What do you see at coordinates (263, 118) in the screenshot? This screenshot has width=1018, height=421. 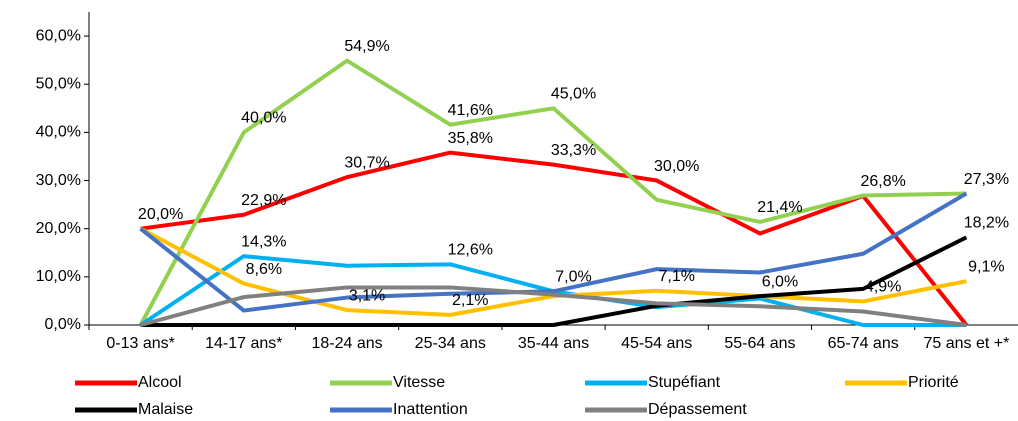 I see `data-label: 40,0%` at bounding box center [263, 118].